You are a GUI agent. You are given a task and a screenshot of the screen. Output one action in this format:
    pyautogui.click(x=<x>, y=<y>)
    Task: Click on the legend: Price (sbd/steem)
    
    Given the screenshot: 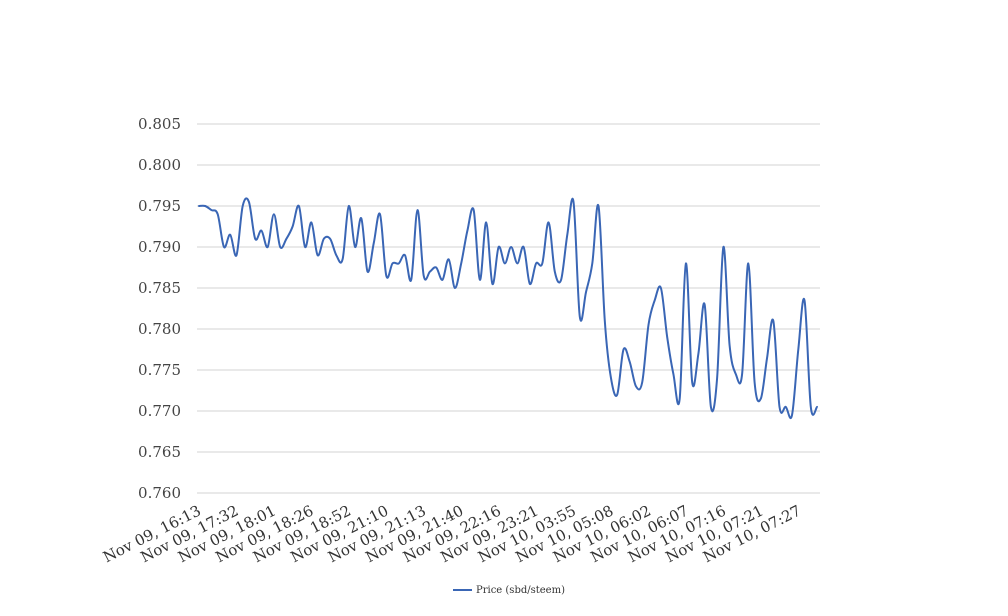 What is the action you would take?
    pyautogui.click(x=509, y=590)
    